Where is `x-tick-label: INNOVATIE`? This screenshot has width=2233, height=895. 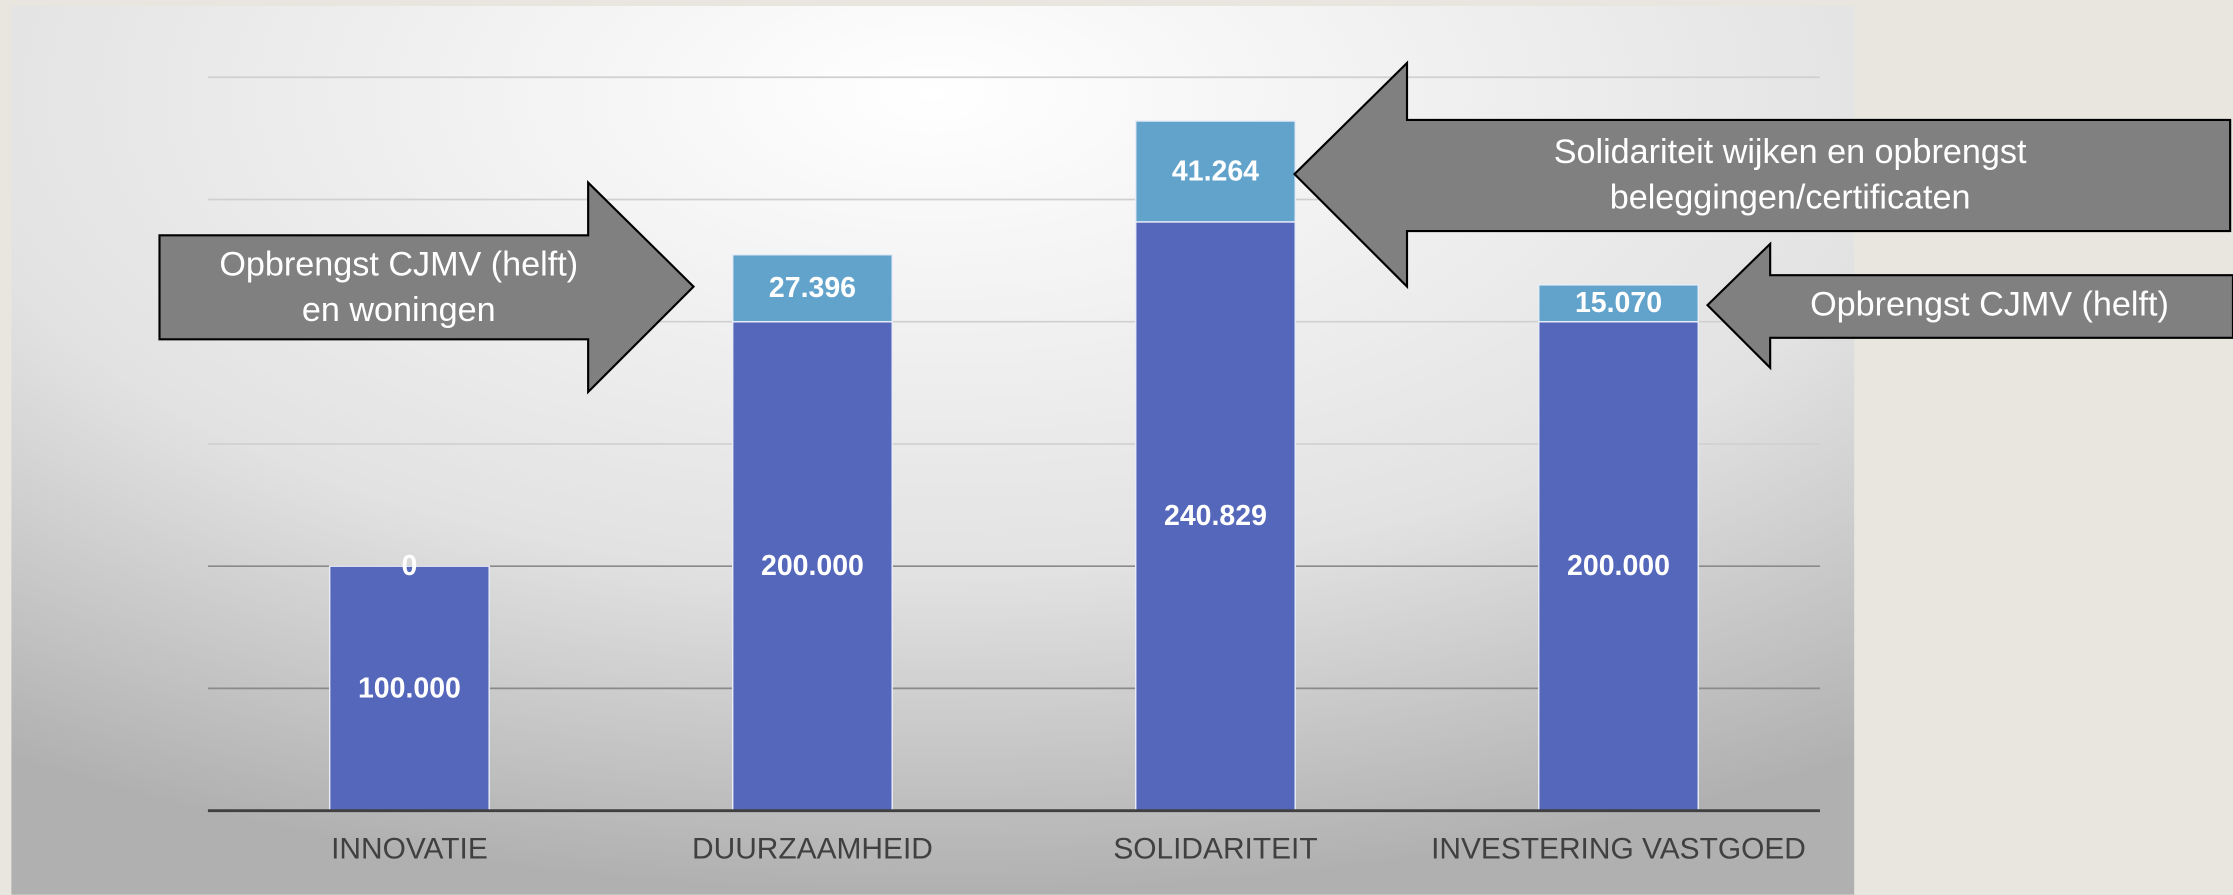 x-tick-label: INNOVATIE is located at coordinates (409, 848).